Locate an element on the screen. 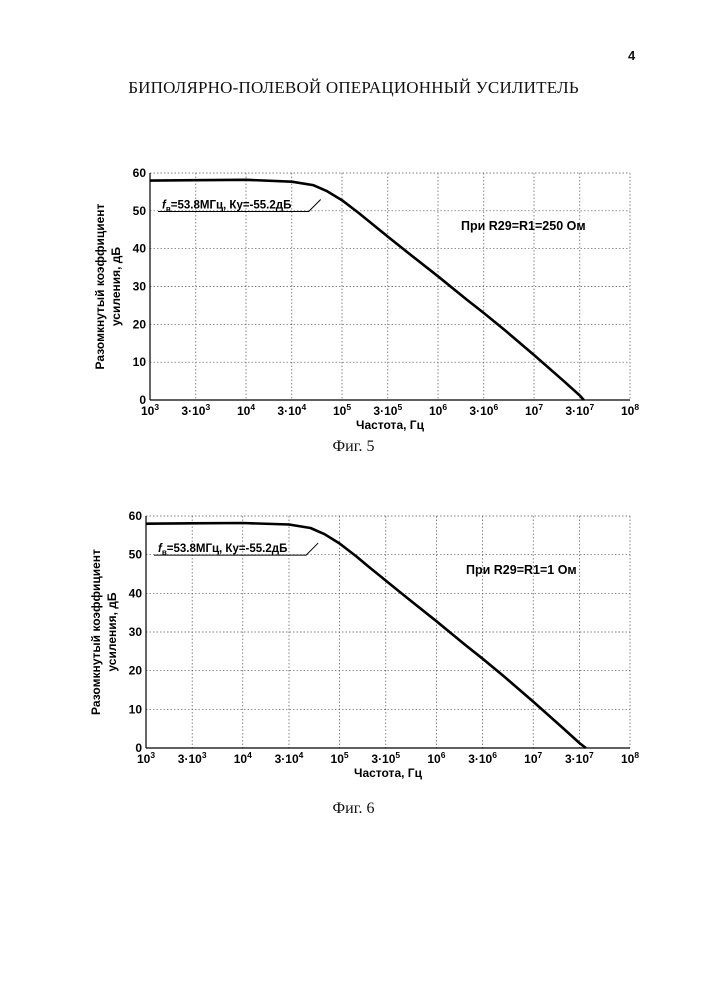 This screenshot has height=1000, width=707. x-tick-label: 3·10⁴ is located at coordinates (289, 758).